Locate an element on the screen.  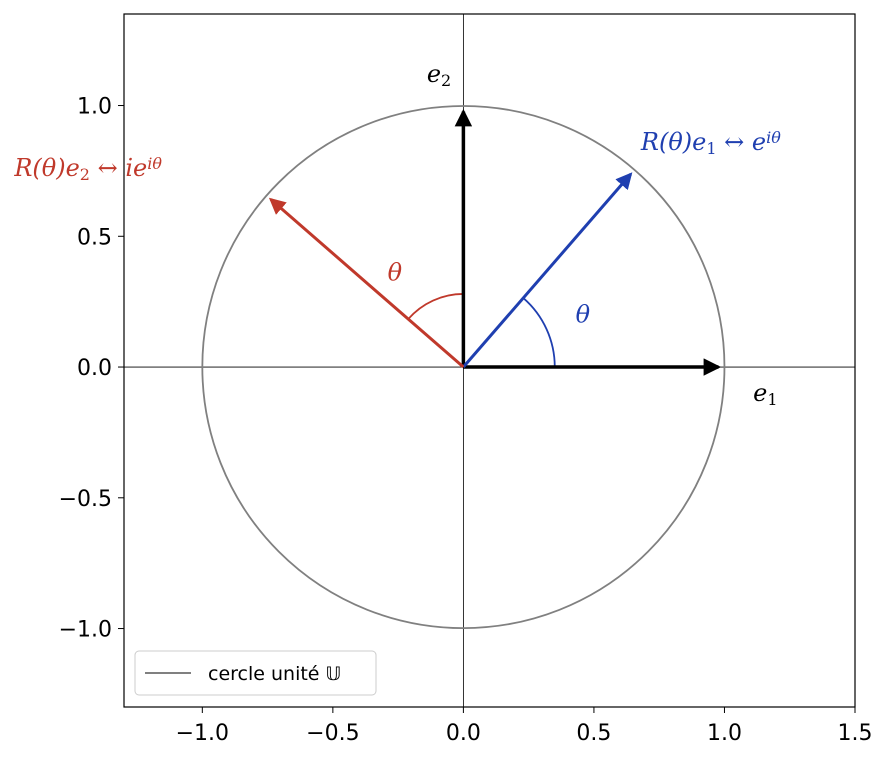
x-tick-label: 1.5 is located at coordinates (855, 733).